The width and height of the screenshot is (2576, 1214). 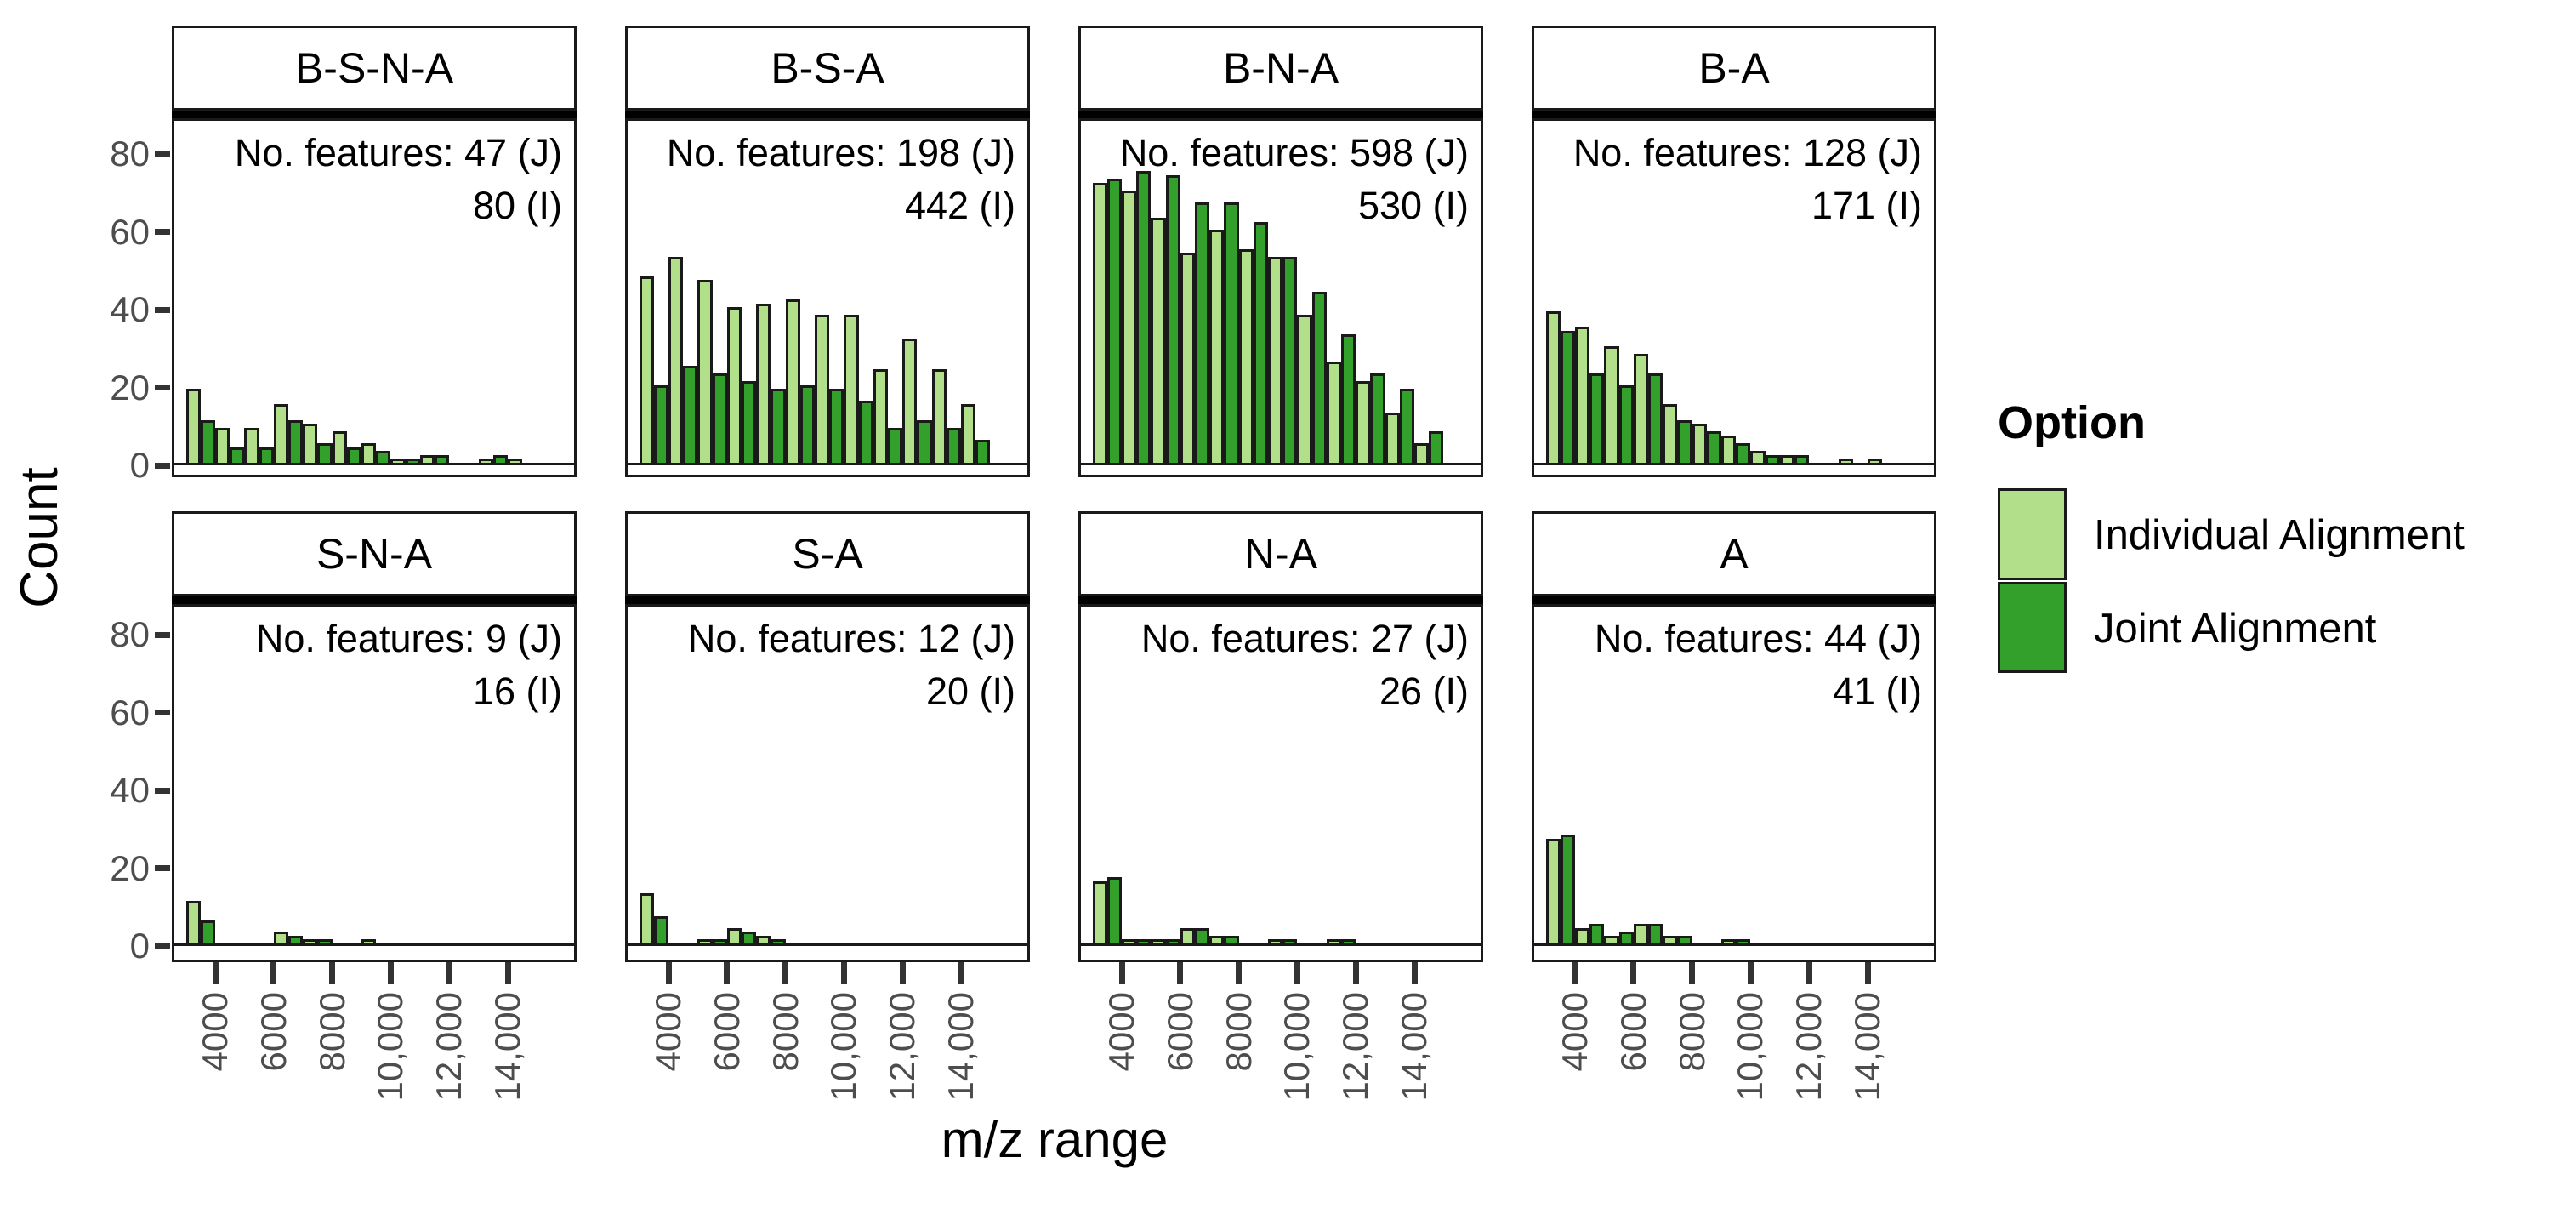 What do you see at coordinates (139, 946) in the screenshot?
I see `y-tick-label: 0` at bounding box center [139, 946].